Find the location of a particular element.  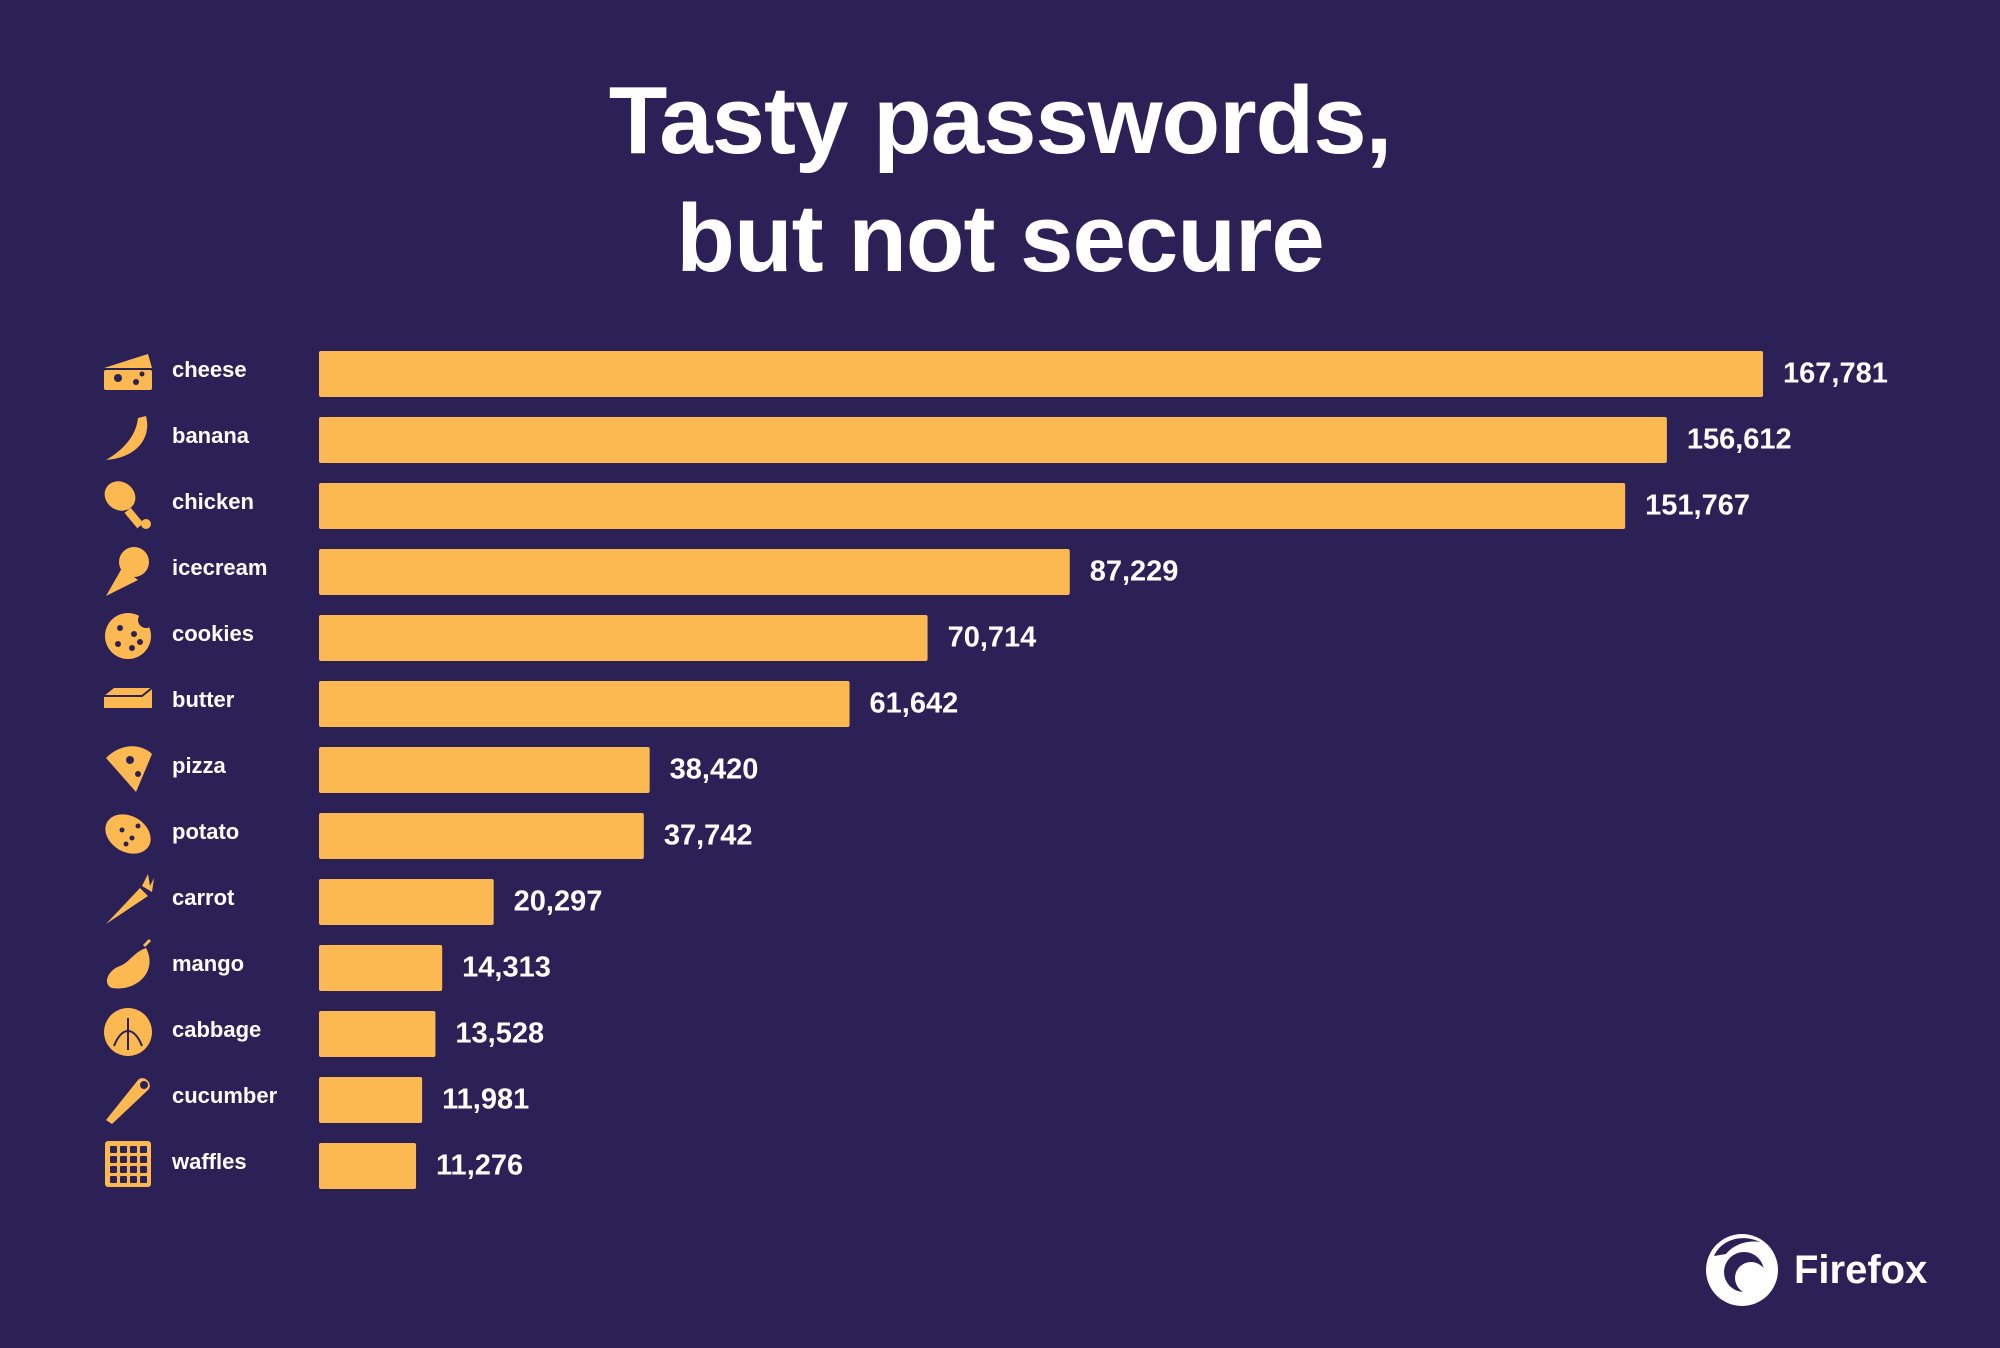

bar-potato is located at coordinates (481, 836).